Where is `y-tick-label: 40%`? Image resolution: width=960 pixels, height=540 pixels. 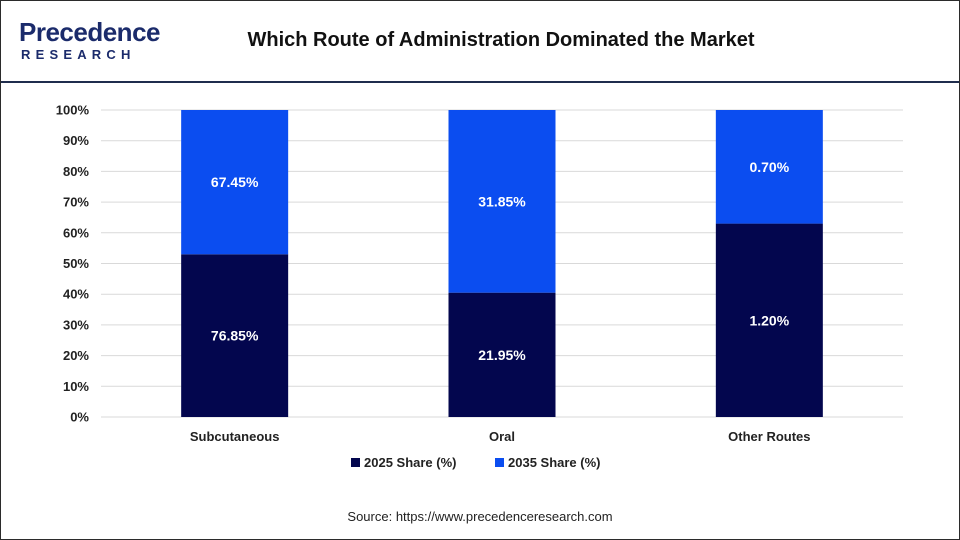
y-tick-label: 40% is located at coordinates (76, 294).